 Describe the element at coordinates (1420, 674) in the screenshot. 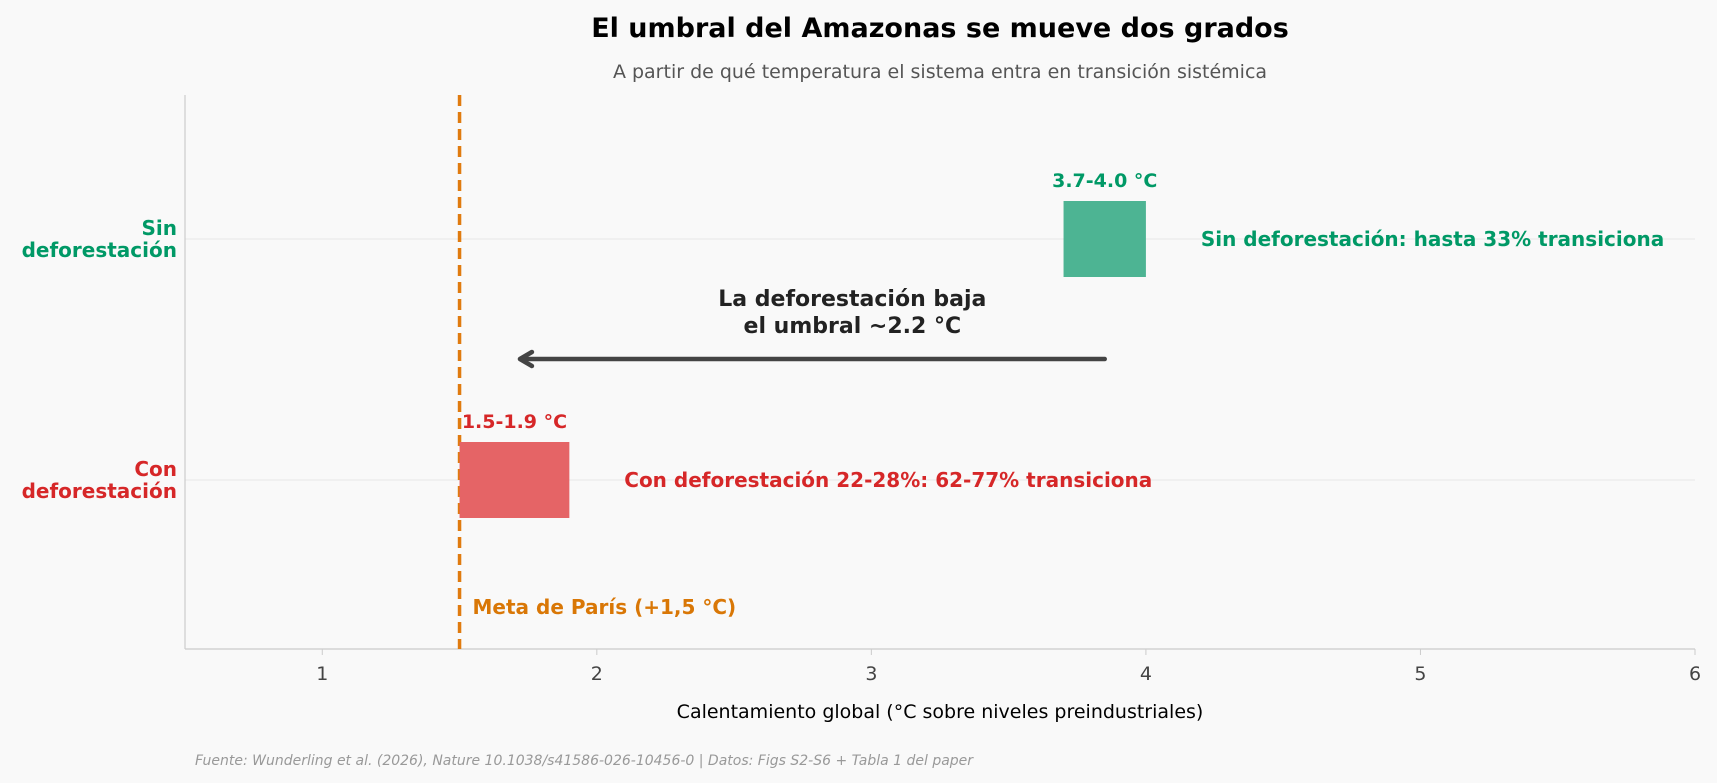

I see `x-tick-label: 5` at that location.